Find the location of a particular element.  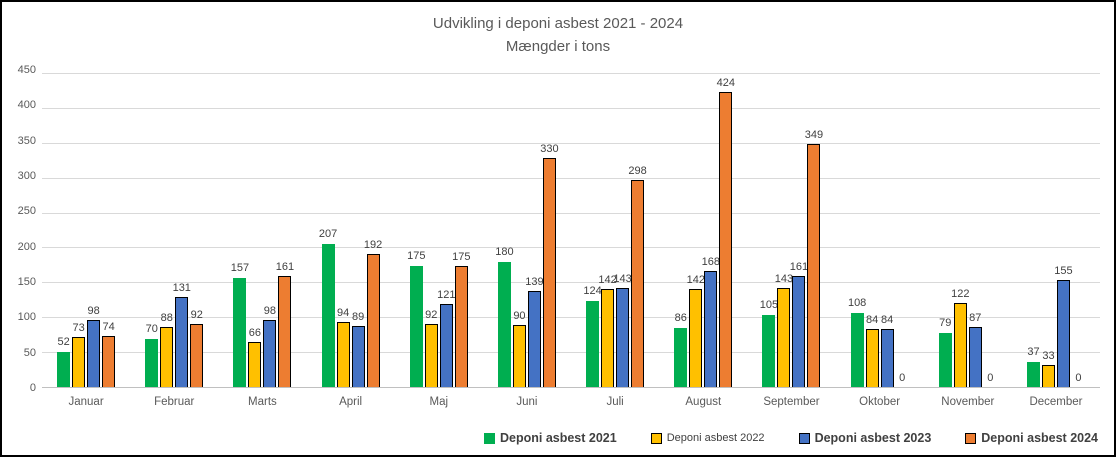

y-tick-label: 0 is located at coordinates (32, 388).